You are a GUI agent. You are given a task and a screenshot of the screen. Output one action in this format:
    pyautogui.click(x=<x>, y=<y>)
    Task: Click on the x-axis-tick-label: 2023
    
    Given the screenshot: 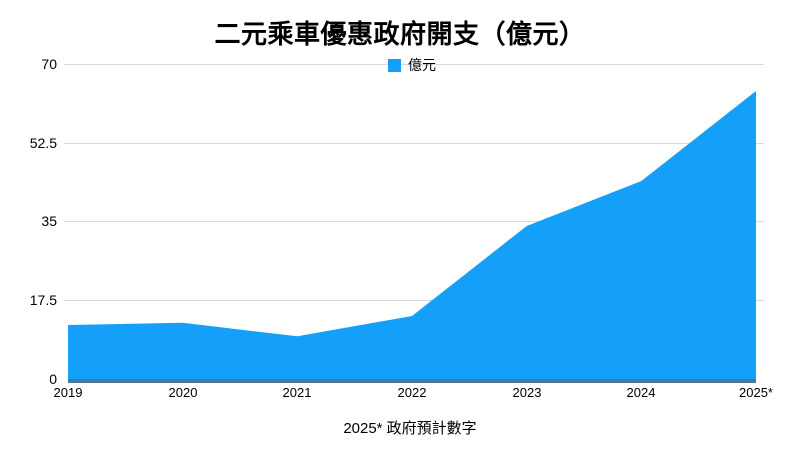 What is the action you would take?
    pyautogui.click(x=527, y=392)
    